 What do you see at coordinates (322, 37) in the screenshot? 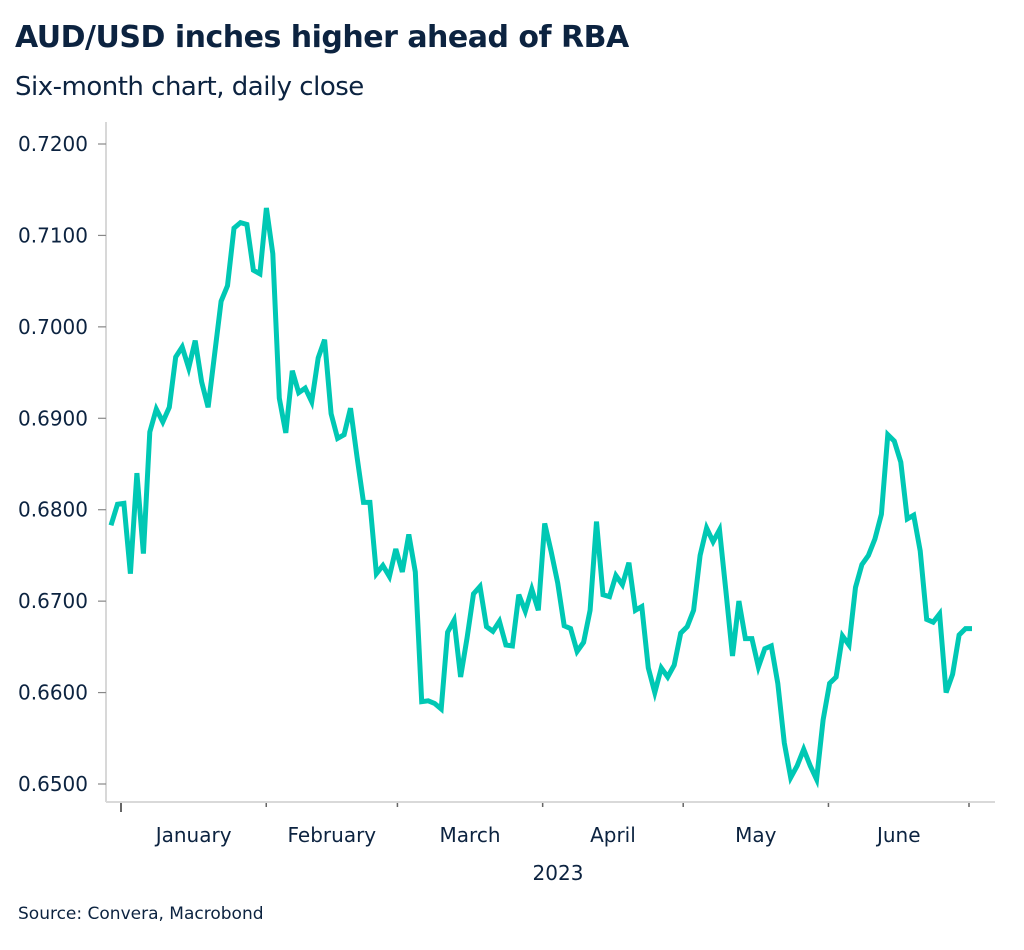
I see `chart-title: AUD/USD inches higher ahead of RBA` at bounding box center [322, 37].